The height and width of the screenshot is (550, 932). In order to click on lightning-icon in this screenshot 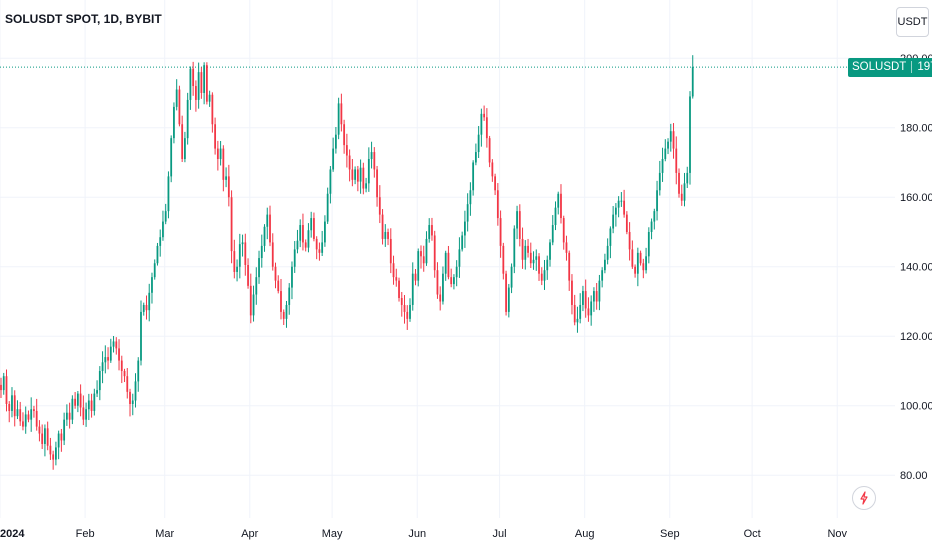, I will do `click(864, 498)`.